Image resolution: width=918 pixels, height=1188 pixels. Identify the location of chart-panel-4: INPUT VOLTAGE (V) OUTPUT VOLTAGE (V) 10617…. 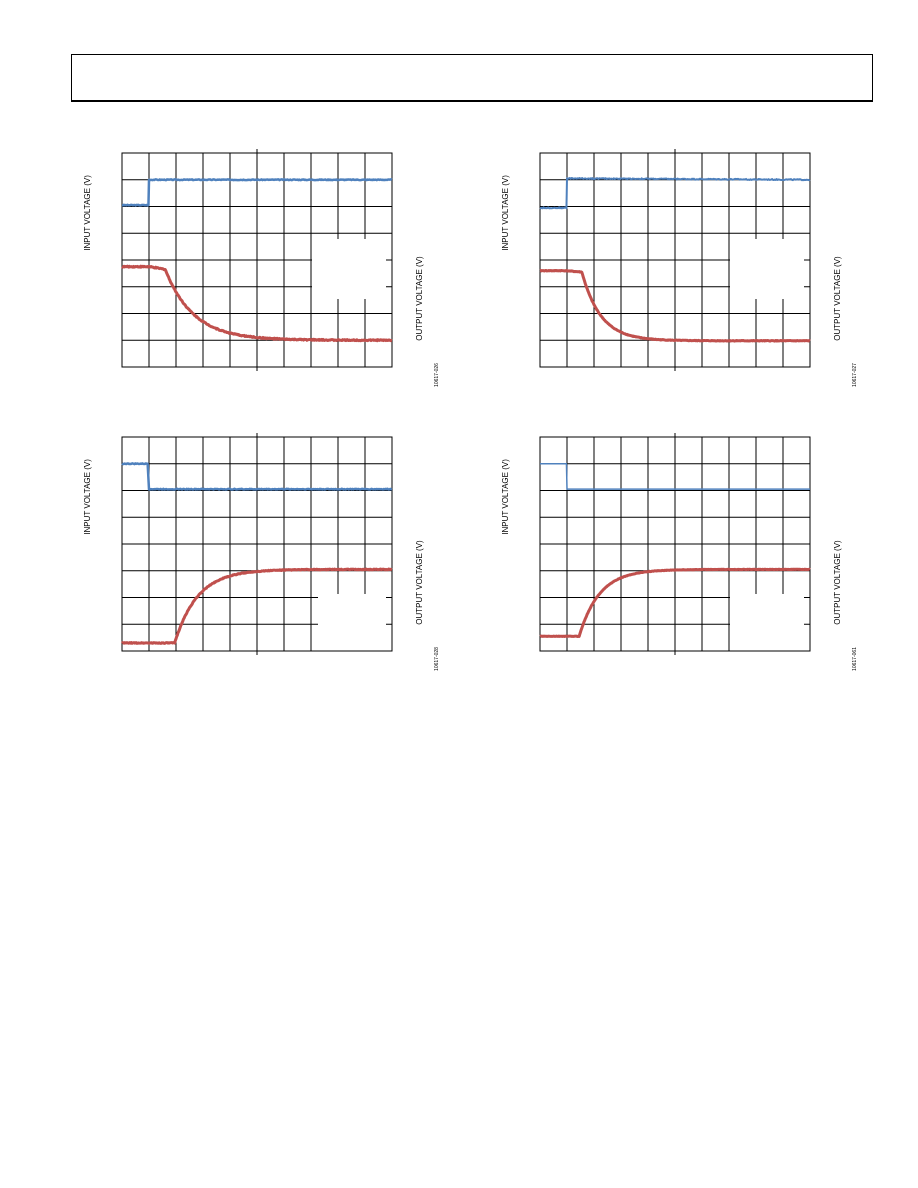
(706, 559).